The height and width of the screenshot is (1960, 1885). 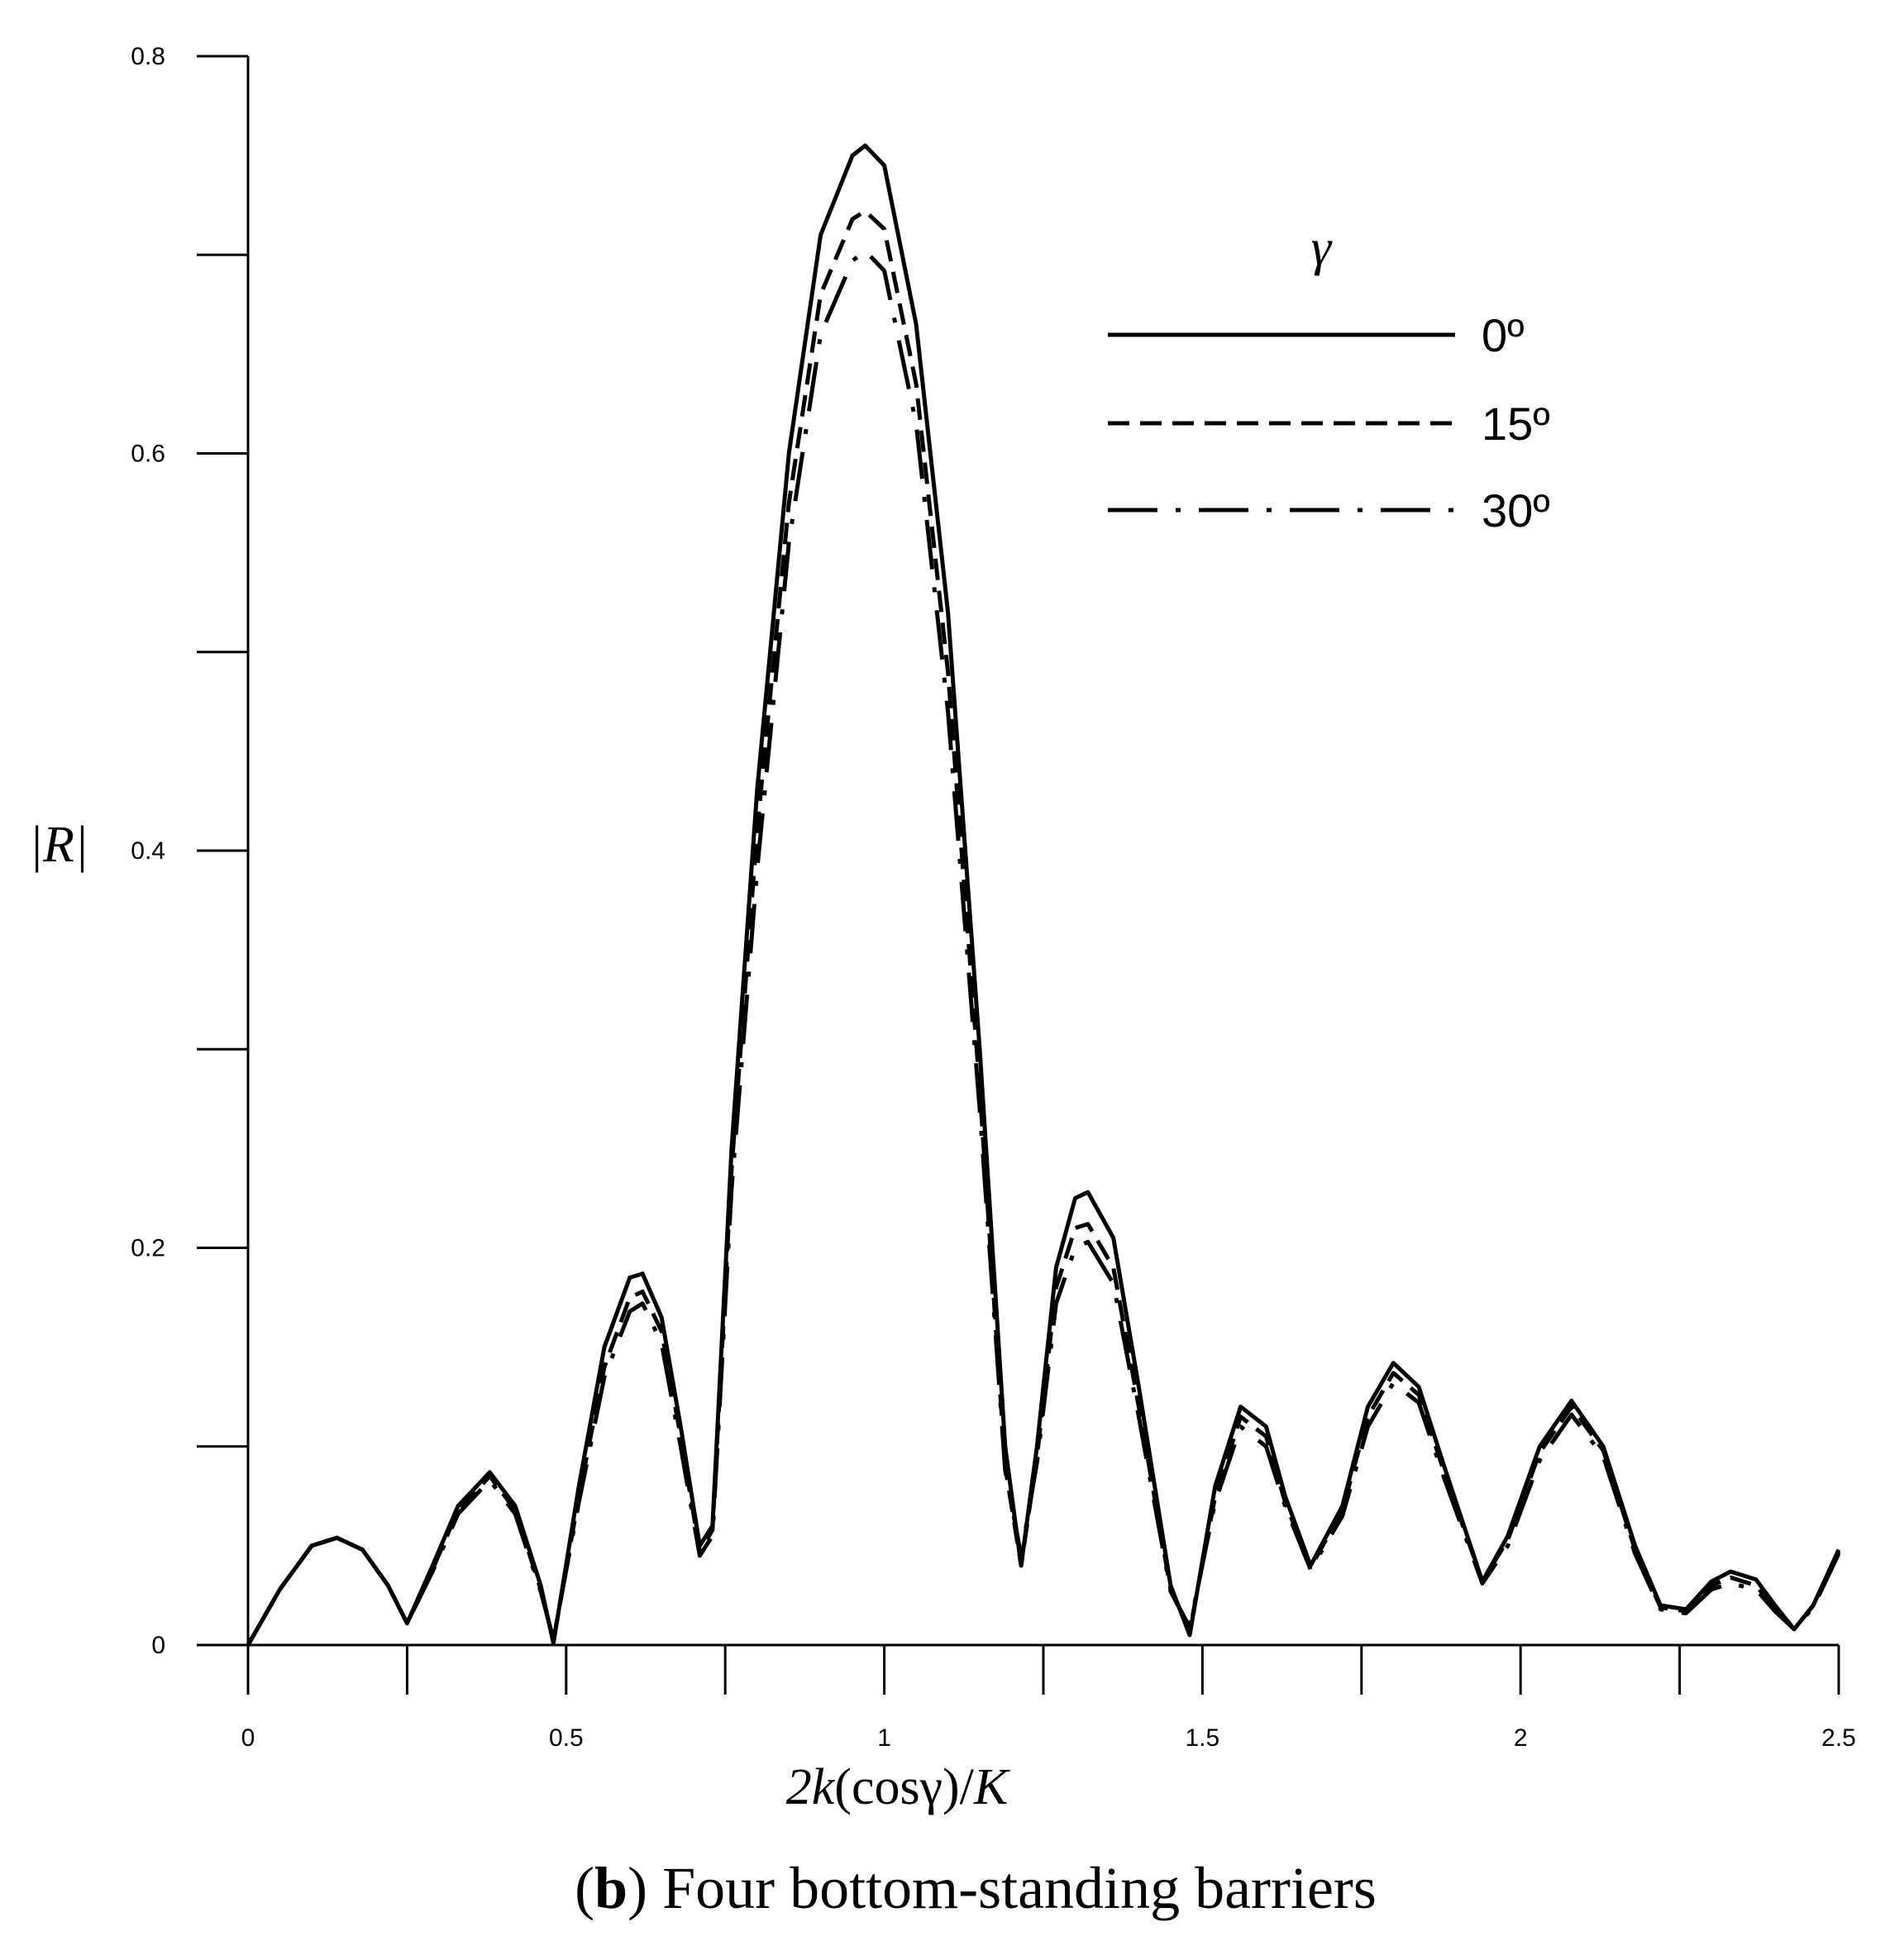 What do you see at coordinates (248, 1738) in the screenshot?
I see `x-tick-label: 0` at bounding box center [248, 1738].